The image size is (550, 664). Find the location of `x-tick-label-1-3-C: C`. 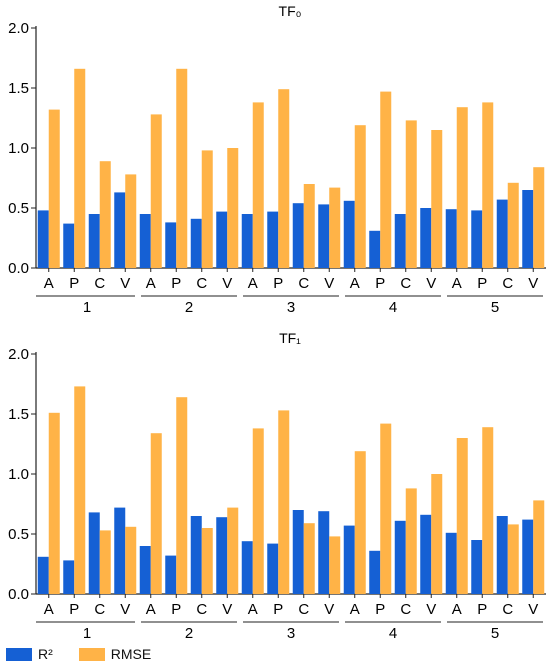

x-tick-label-1-3-C: C is located at coordinates (303, 283).